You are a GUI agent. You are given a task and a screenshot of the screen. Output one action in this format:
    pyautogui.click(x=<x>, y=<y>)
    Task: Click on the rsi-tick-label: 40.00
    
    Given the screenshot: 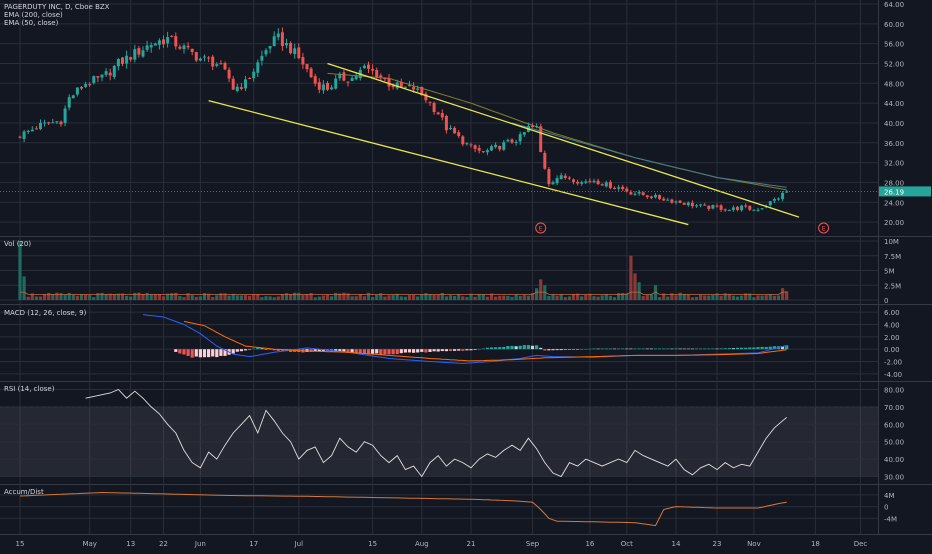 What is the action you would take?
    pyautogui.click(x=894, y=460)
    